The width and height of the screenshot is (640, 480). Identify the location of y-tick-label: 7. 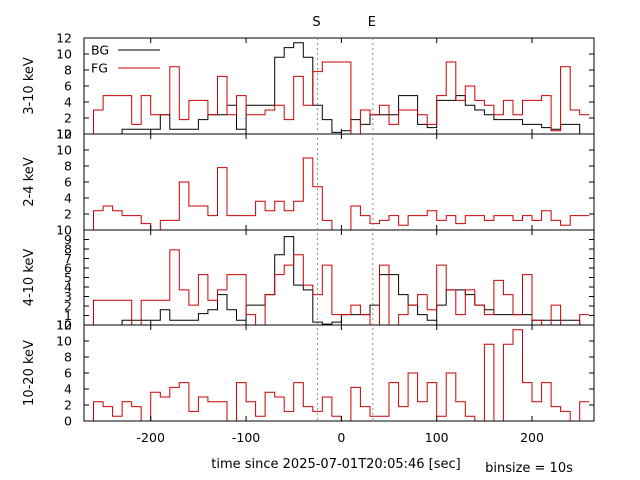
(68, 258).